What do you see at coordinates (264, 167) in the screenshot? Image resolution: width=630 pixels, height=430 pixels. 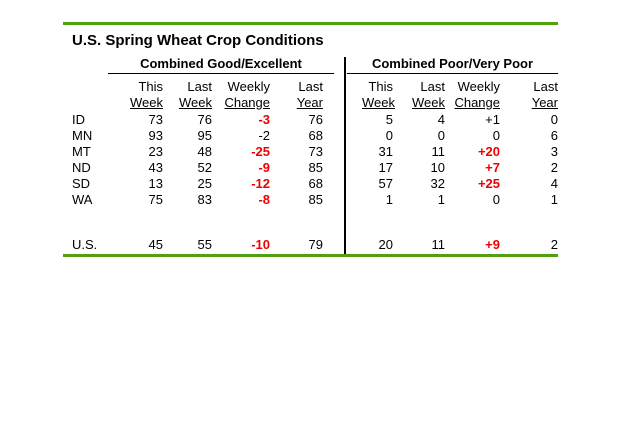 I see `weekly-change-cell: -9` at bounding box center [264, 167].